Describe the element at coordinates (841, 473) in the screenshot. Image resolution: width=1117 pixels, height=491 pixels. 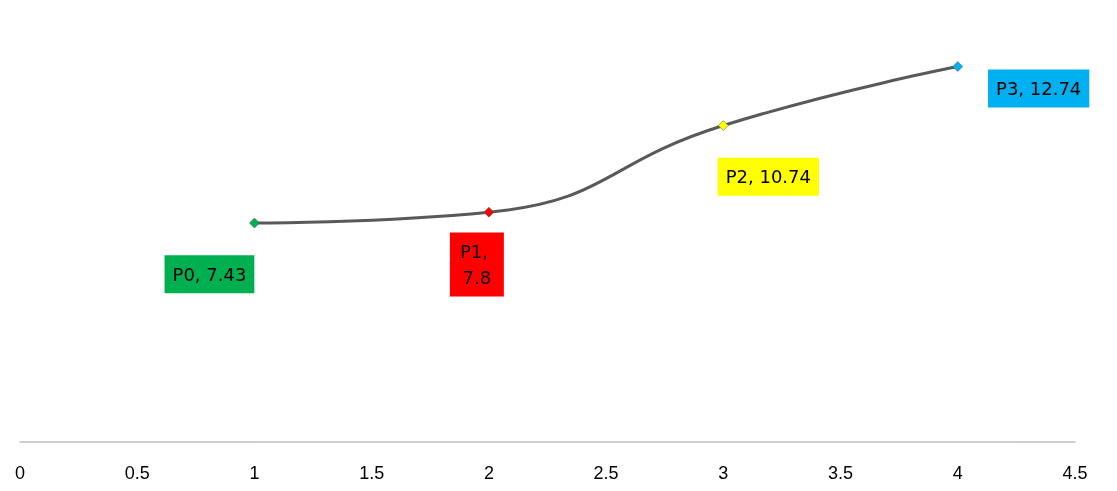
I see `x-tick-label: 3.5` at that location.